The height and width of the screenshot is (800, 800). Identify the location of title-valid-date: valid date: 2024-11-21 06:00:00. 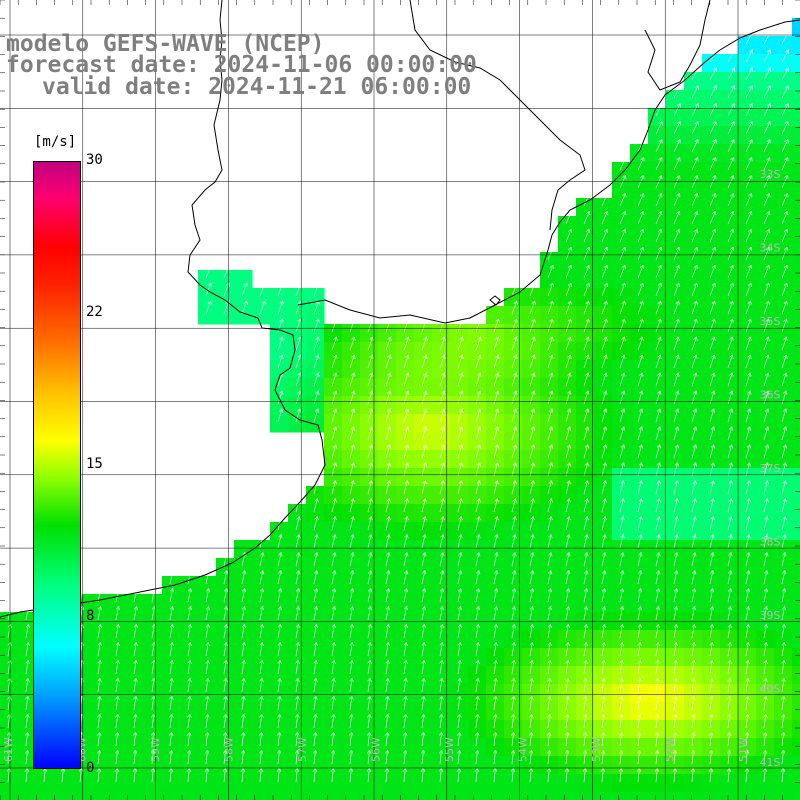
(257, 87).